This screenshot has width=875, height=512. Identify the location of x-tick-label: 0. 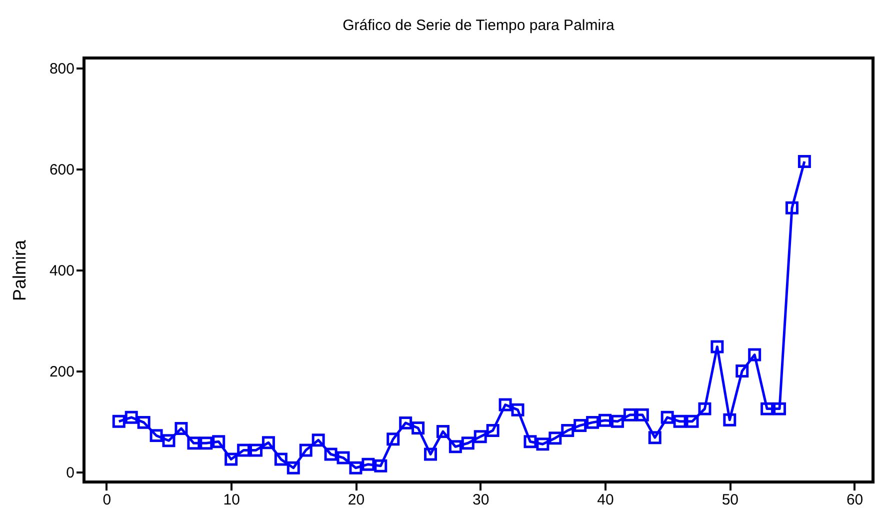
(107, 500).